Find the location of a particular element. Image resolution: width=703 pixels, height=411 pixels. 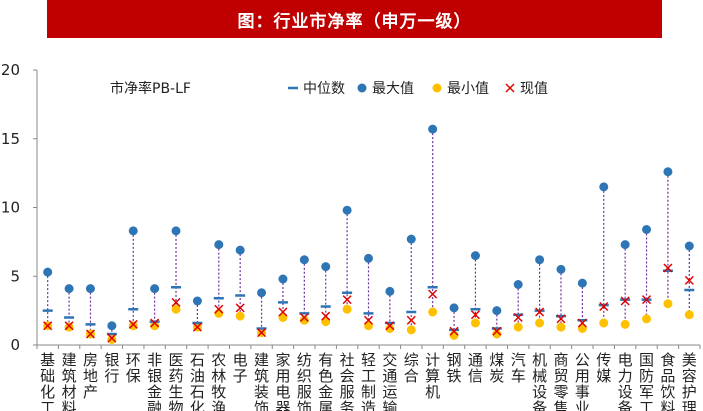

chart-subtitle: 市净率PB-LF is located at coordinates (150, 88).